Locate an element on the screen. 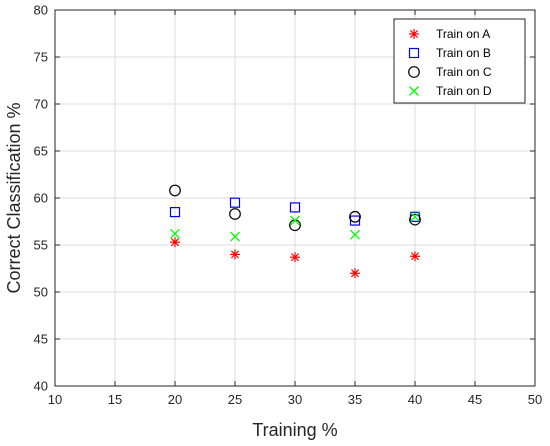 This screenshot has height=446, width=550. legend-label: Train on A is located at coordinates (463, 34).